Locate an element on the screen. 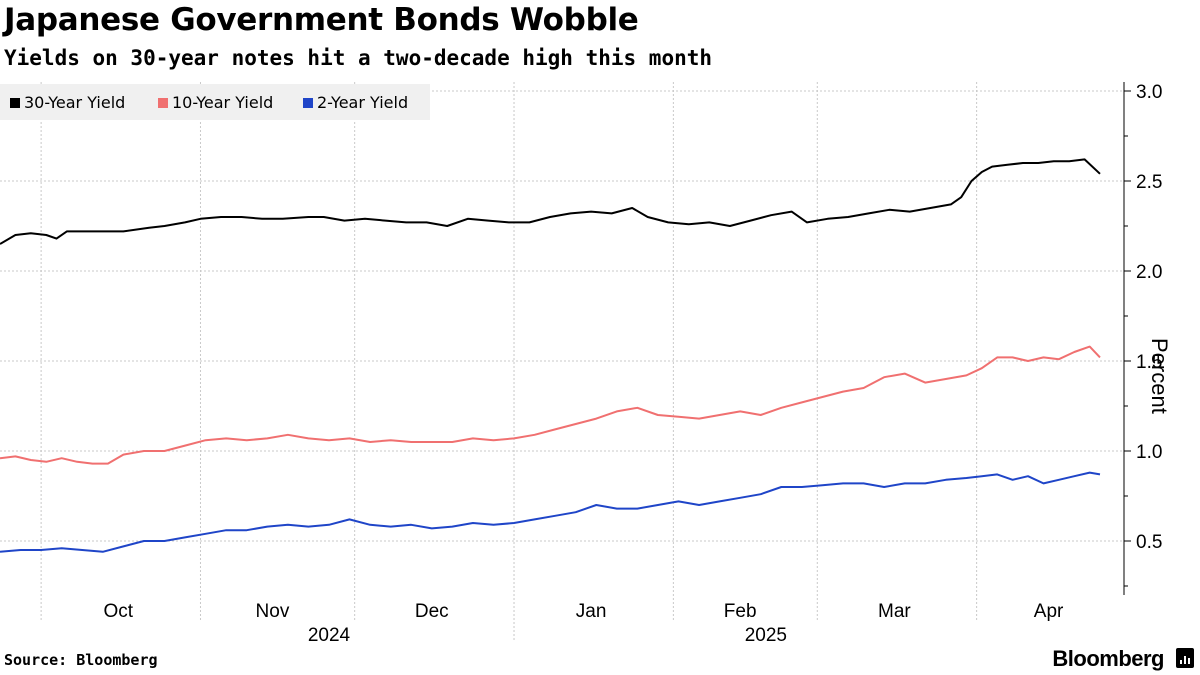  legend-label-30-year: 30-Year Yield is located at coordinates (75, 102).